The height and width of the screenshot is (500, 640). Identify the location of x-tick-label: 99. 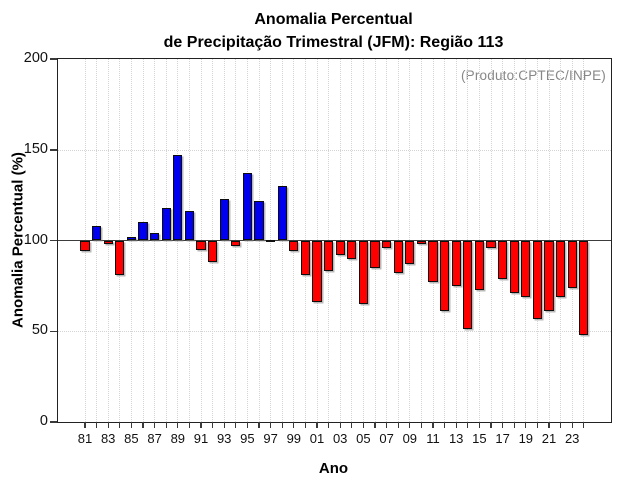
(294, 438).